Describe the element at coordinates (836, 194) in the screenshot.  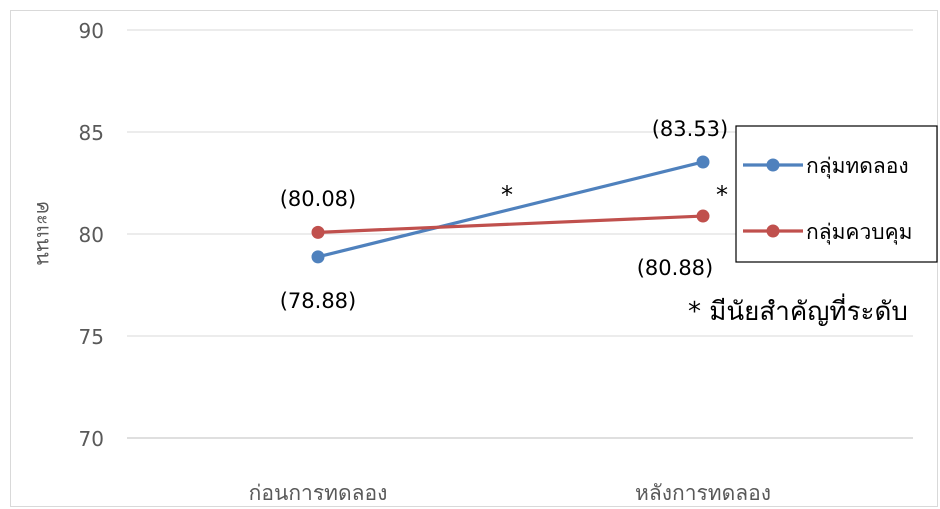
I see `legend-box` at that location.